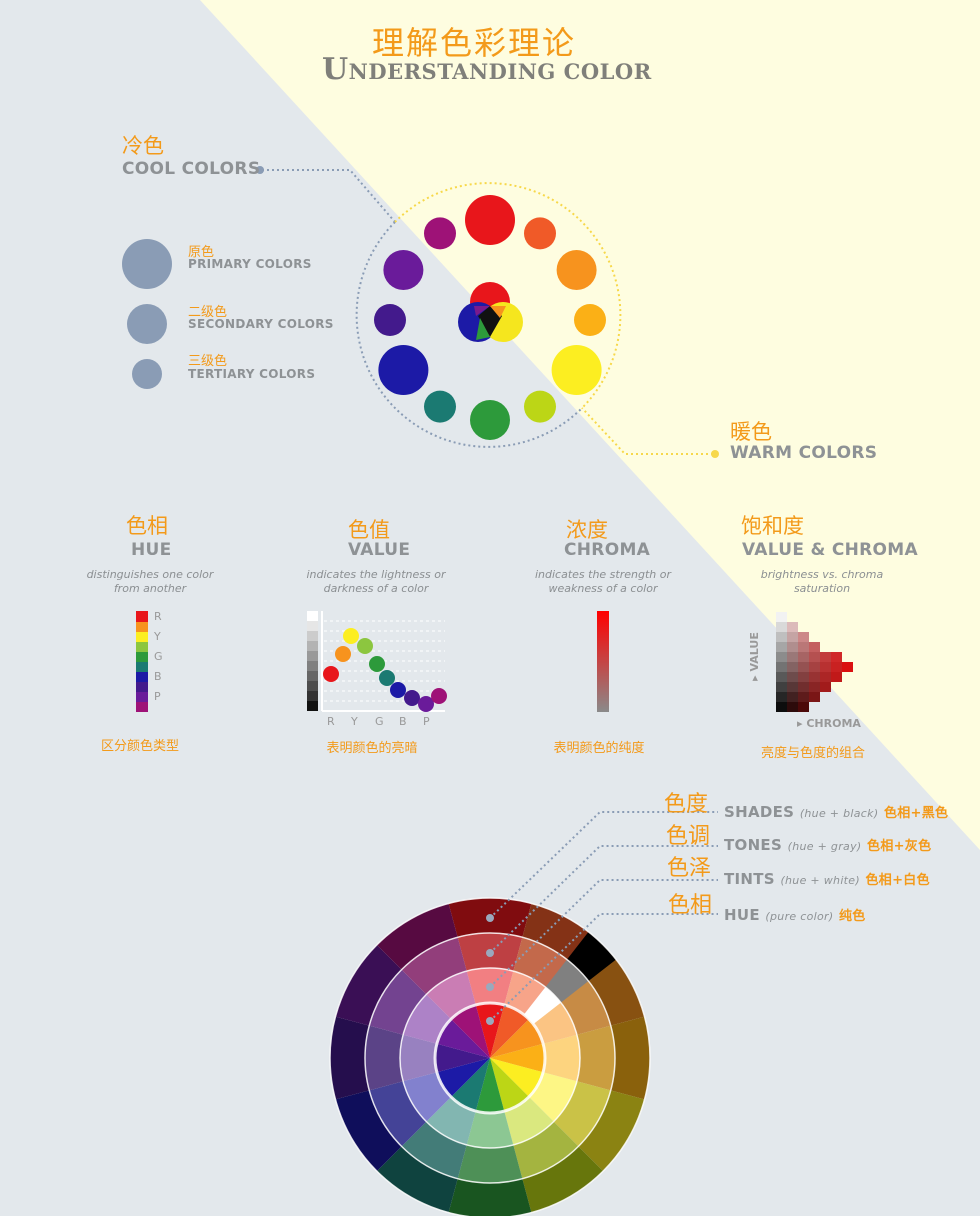 This screenshot has height=1216, width=980. What do you see at coordinates (812, 753) in the screenshot?
I see `value-chroma-footnote: 亮度与色度的组合` at bounding box center [812, 753].